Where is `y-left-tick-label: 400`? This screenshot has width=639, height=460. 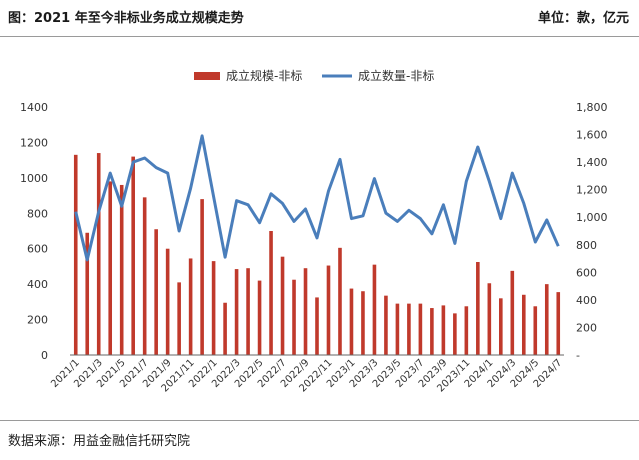
y-left-tick-label: 400 is located at coordinates (37, 284).